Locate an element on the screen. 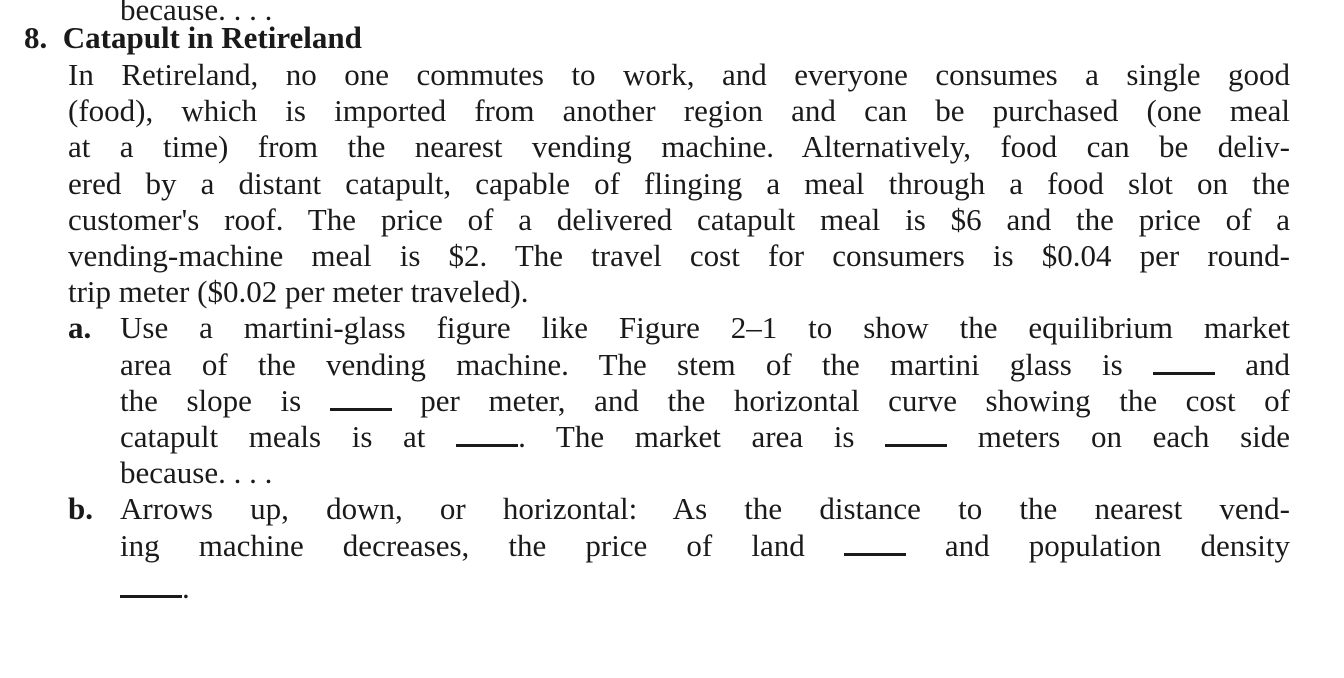 This screenshot has height=678, width=1344. part-label: a. is located at coordinates (80, 328).